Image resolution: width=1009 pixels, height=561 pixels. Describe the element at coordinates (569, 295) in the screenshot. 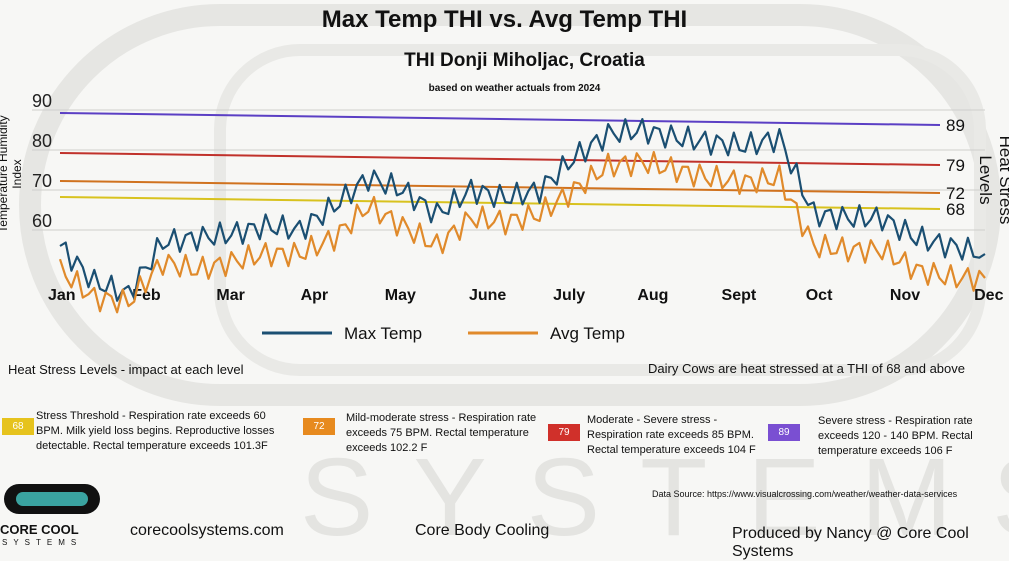

I see `x-tick-July: July` at that location.